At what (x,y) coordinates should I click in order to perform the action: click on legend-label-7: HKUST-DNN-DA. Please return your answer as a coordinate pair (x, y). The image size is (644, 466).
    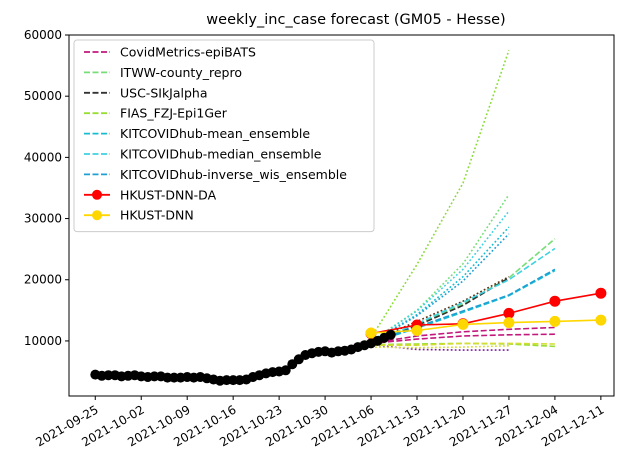
    Looking at the image, I should click on (168, 194).